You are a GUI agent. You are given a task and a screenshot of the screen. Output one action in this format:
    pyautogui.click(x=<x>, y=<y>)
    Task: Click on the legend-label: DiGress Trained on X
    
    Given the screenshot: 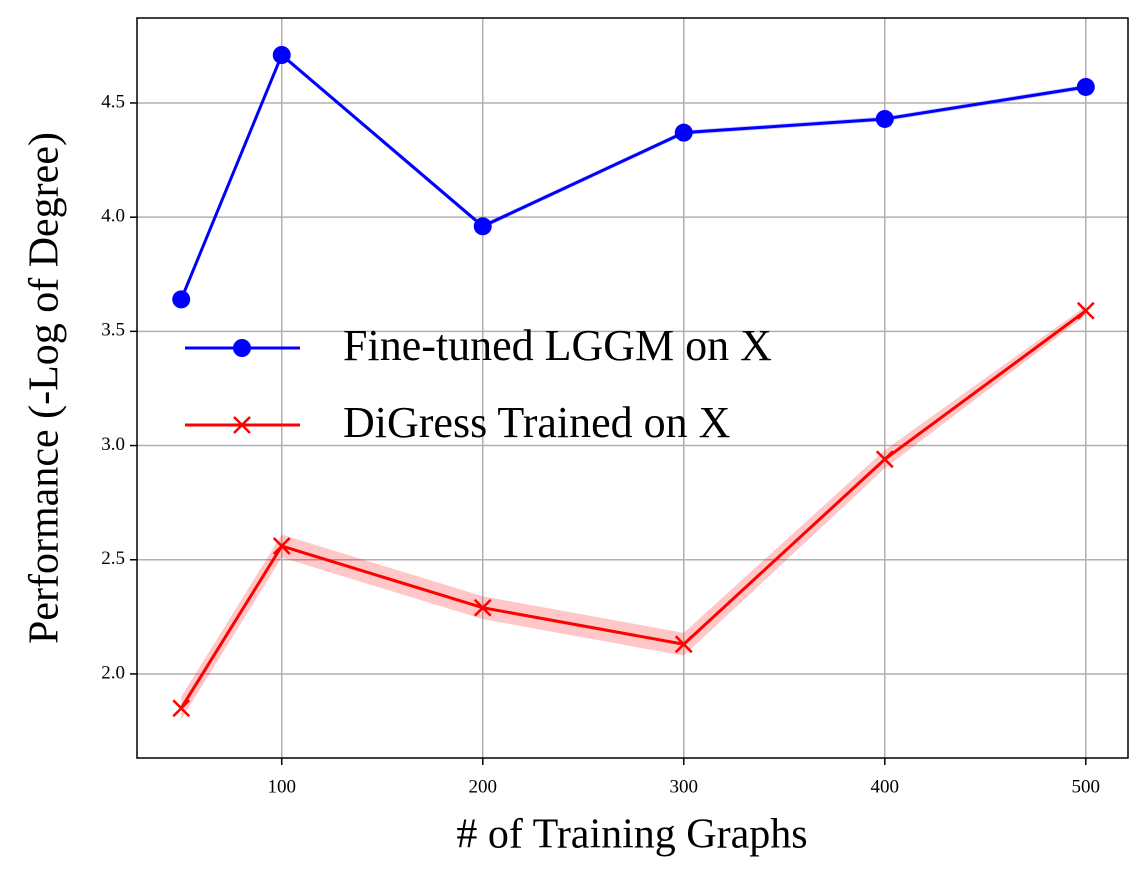 What is the action you would take?
    pyautogui.click(x=536, y=422)
    